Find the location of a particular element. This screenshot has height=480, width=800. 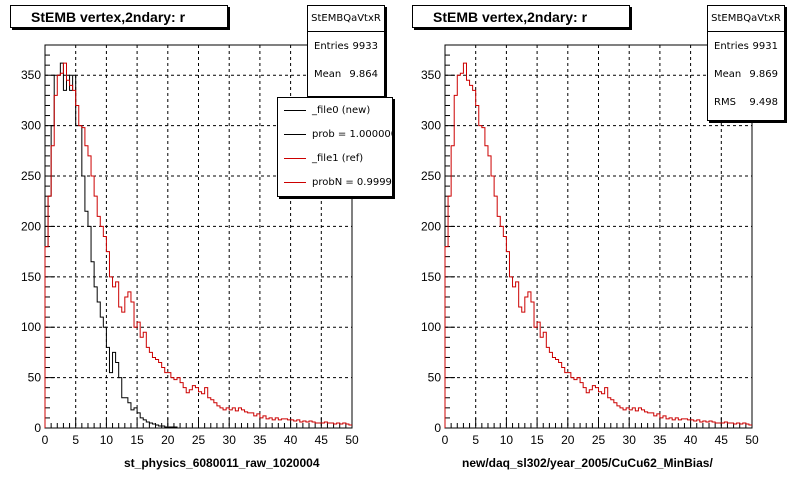

right-y-tick-label: 300 is located at coordinates (431, 126).